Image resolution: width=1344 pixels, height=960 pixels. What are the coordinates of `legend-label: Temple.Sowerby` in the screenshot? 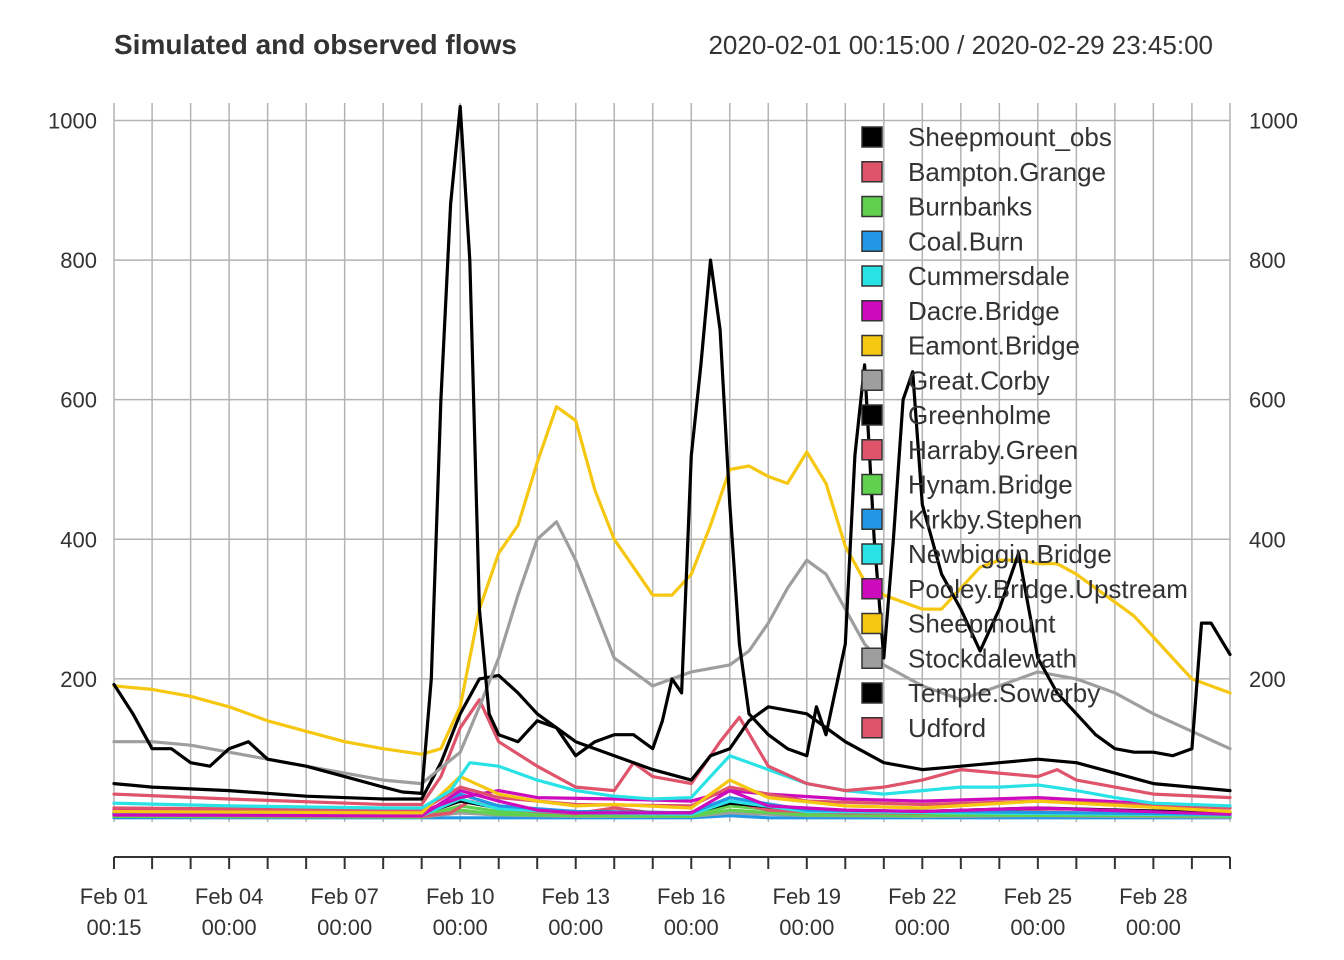 It's located at (1004, 693).